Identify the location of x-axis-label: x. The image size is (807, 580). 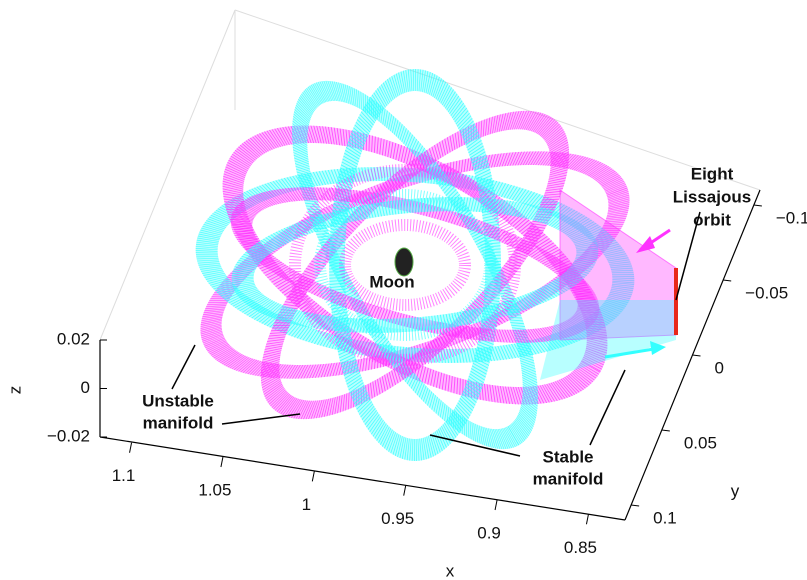
(450, 570).